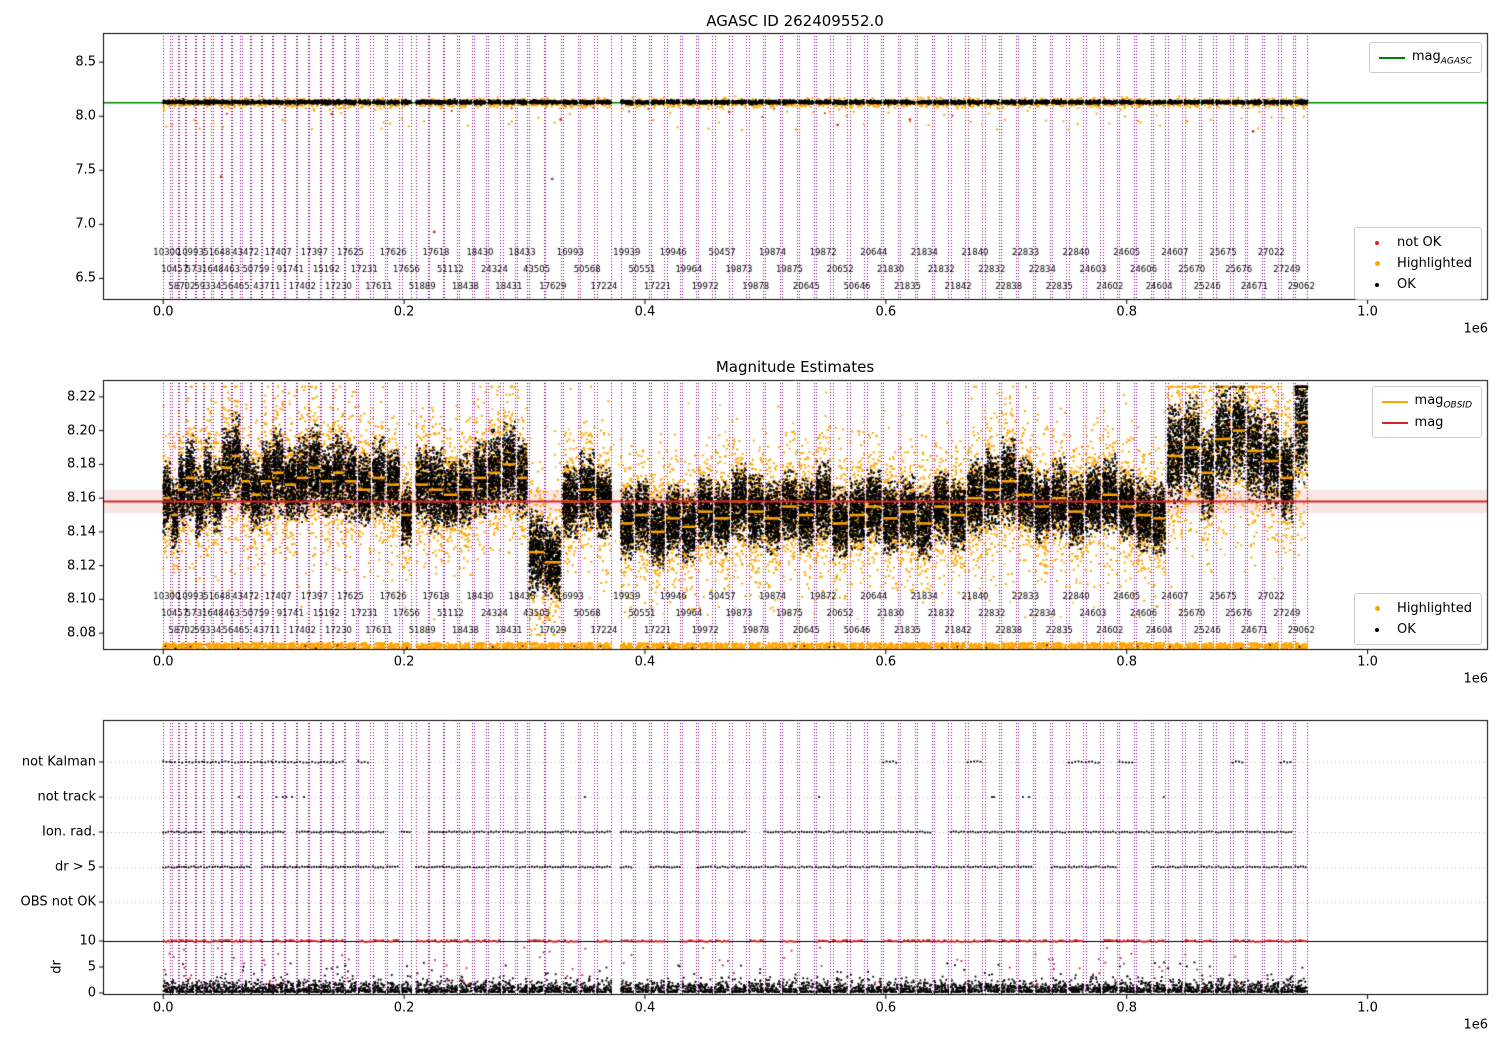  I want to click on legend-entry-not-ok: not OK, so click(1418, 242).